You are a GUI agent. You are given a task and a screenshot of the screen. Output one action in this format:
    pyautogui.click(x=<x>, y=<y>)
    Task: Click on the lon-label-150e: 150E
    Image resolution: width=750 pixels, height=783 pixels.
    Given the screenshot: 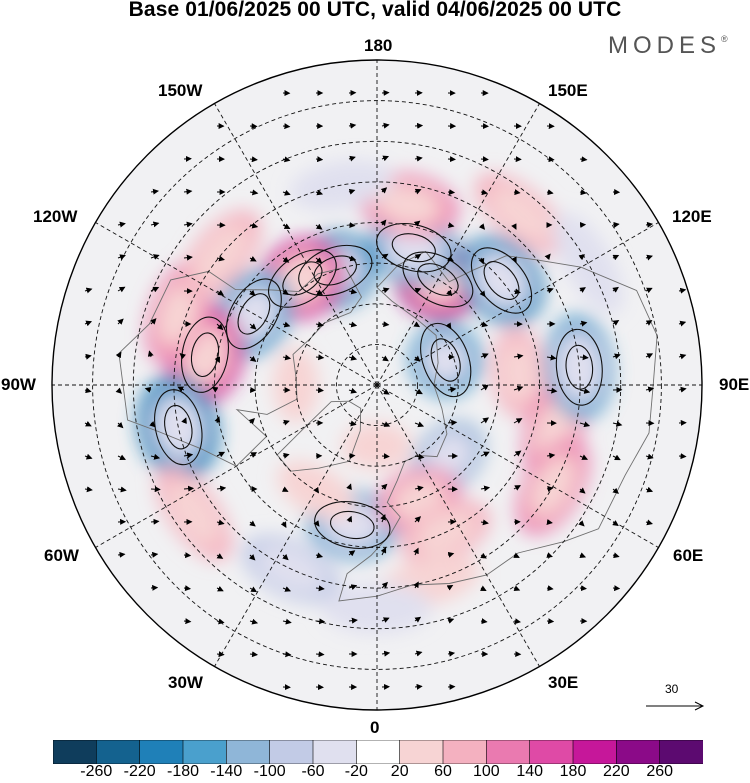 What is the action you would take?
    pyautogui.click(x=568, y=90)
    